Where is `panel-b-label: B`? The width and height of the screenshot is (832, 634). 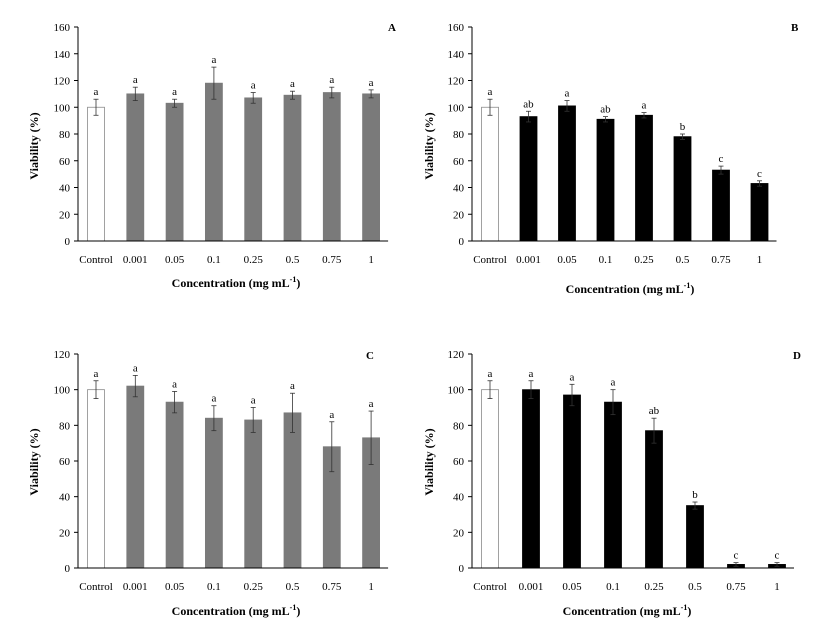
panel-b-label: B is located at coordinates (795, 28).